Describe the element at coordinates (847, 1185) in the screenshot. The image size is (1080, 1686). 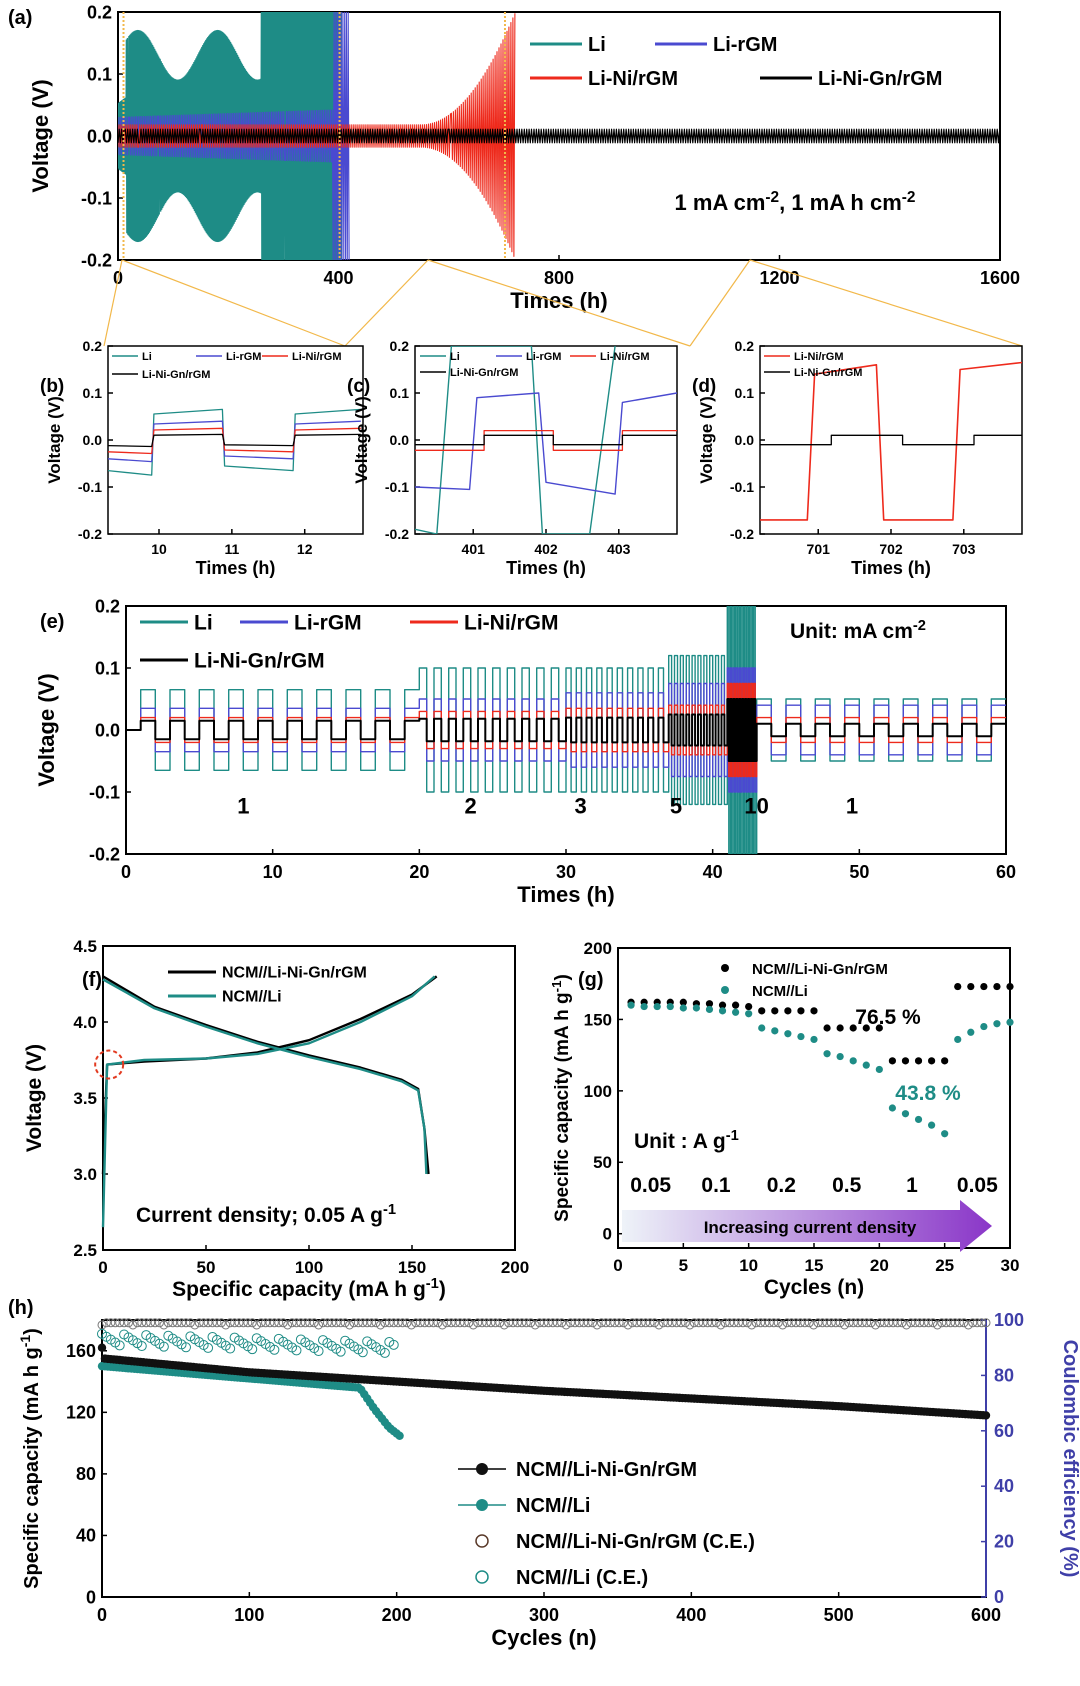
I see `rate-label: 0.5` at that location.